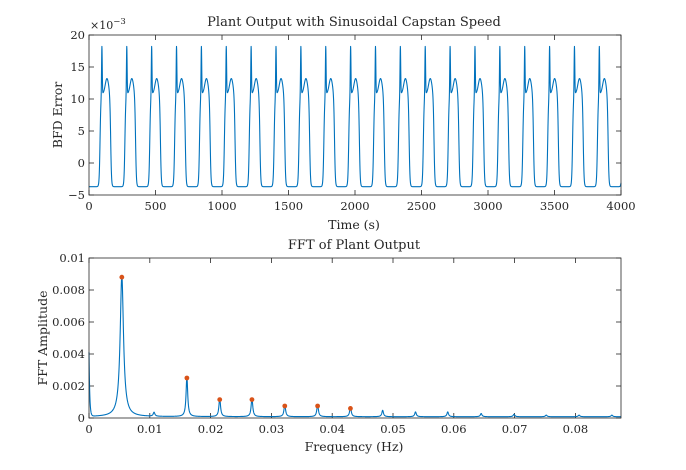 This screenshot has width=686, height=470. Describe the element at coordinates (42, 337) in the screenshot. I see `fft-plot-ylabel: FFT Amplitude` at that location.